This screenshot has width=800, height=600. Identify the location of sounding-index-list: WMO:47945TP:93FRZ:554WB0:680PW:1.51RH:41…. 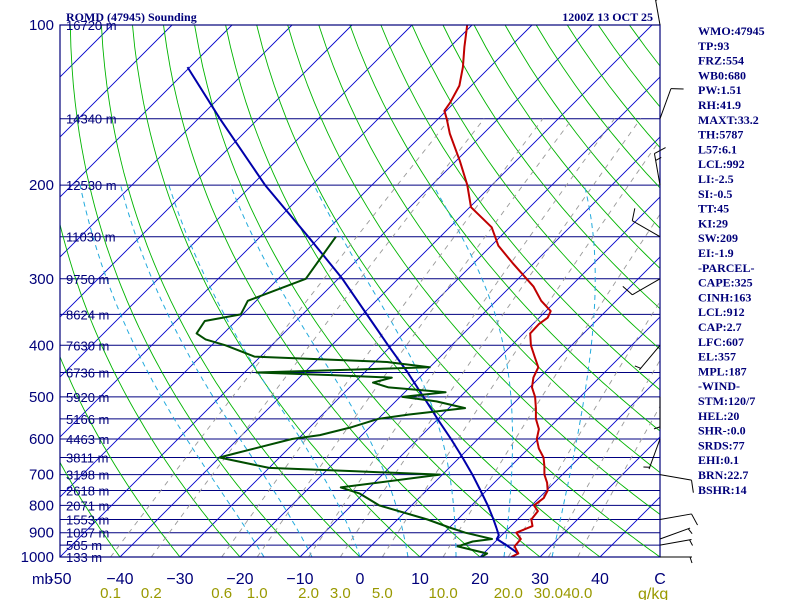
(731, 260).